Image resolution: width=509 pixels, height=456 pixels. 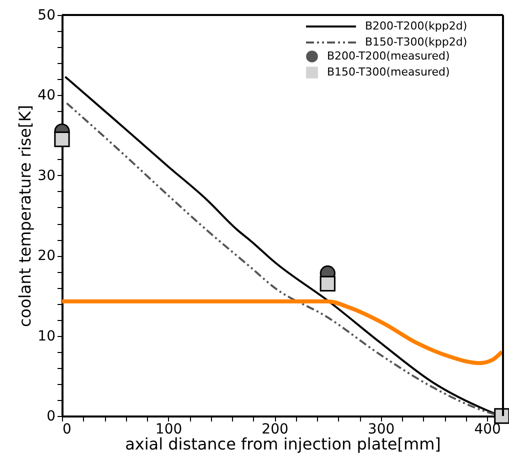 I want to click on x-tick-label: 300, so click(x=381, y=430).